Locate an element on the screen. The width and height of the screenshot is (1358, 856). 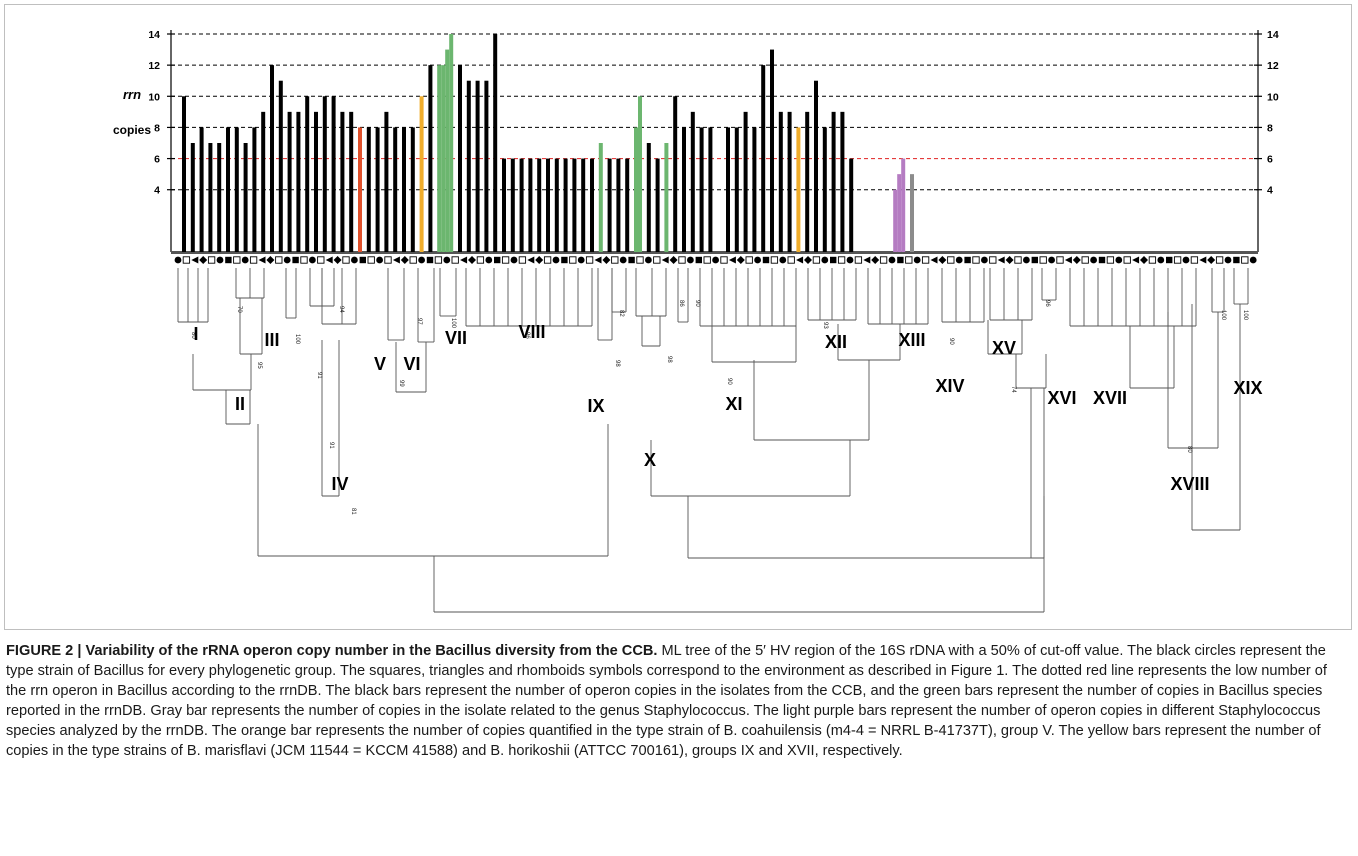
bootstrap-value: 96 is located at coordinates (1047, 303).